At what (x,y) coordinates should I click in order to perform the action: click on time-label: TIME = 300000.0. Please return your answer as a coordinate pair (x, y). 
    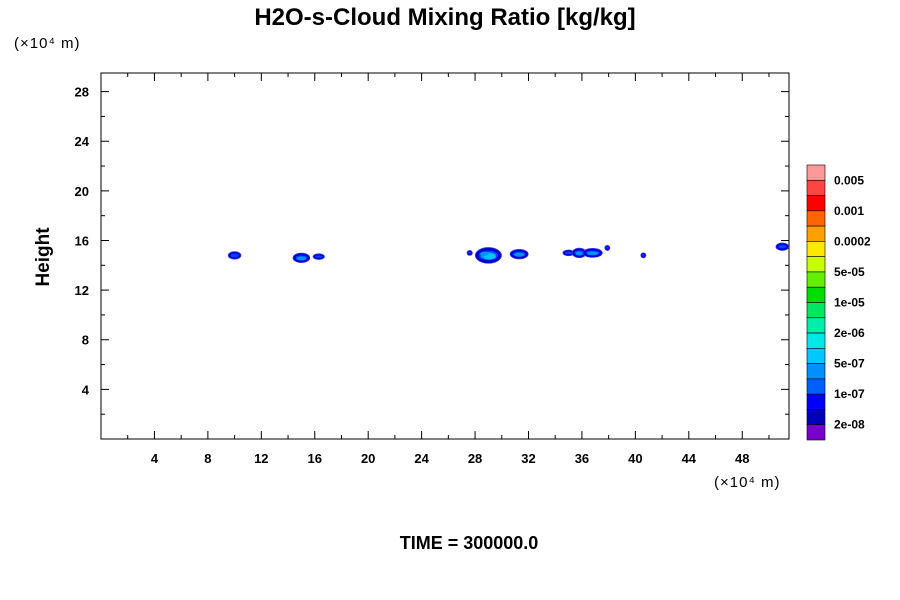
    Looking at the image, I should click on (469, 543).